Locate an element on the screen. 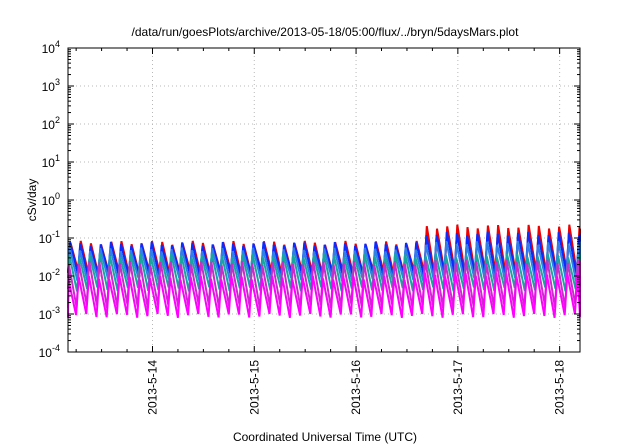 This screenshot has width=640, height=448. x-axis-label: Coordinated Universal Time (UTC) is located at coordinates (325, 437).